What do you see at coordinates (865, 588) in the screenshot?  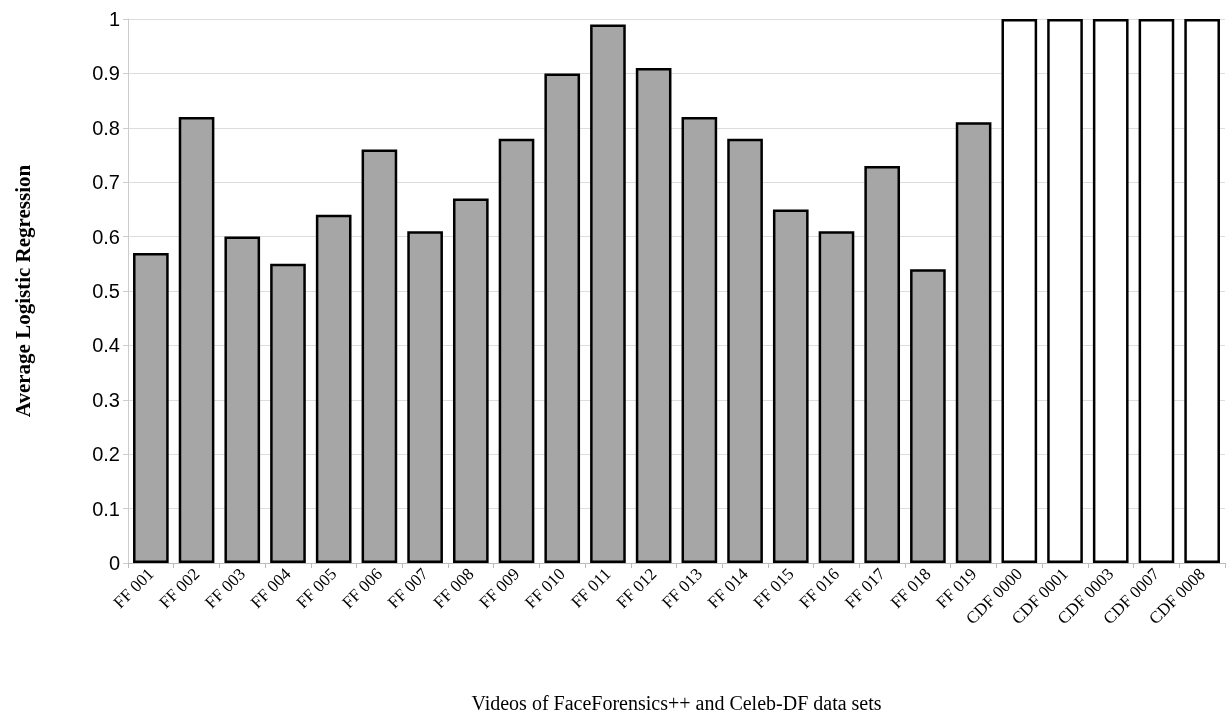 I see `x-tick-label: FF 017` at bounding box center [865, 588].